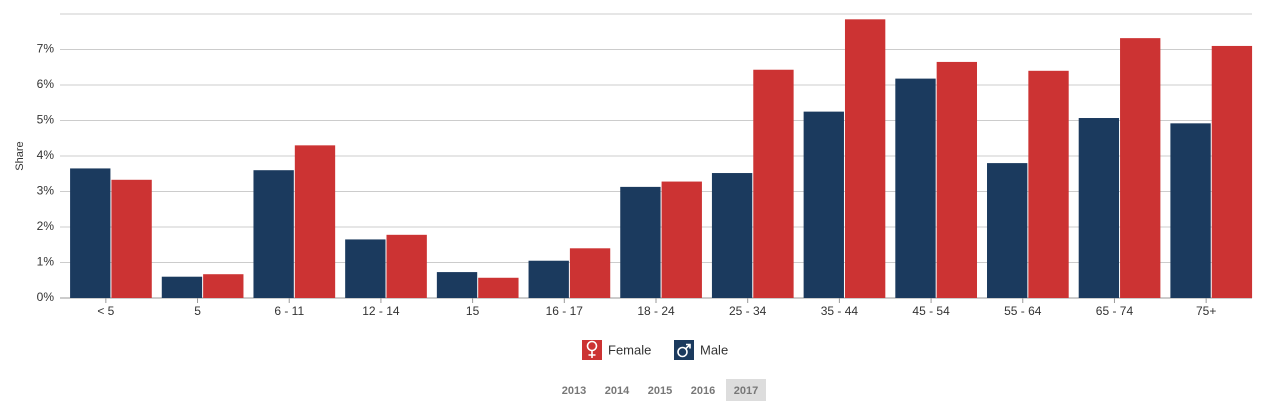 The height and width of the screenshot is (416, 1261). Describe the element at coordinates (840, 311) in the screenshot. I see `x-tick-label: 35 - 44` at that location.